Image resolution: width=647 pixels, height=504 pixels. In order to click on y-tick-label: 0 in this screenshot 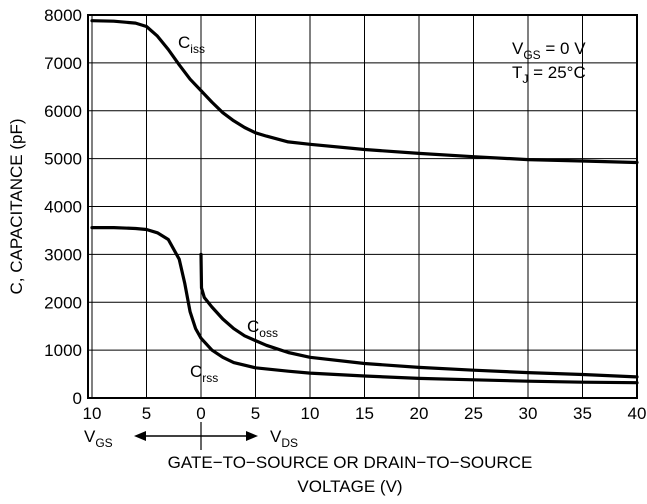, I will do `click(77, 398)`.